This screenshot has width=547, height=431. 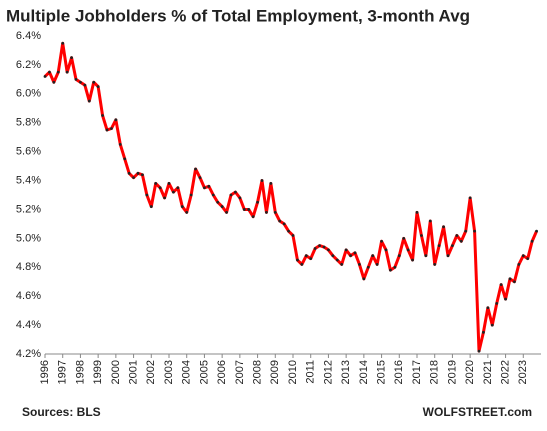 I want to click on x-tick-label: 2002, so click(x=151, y=372).